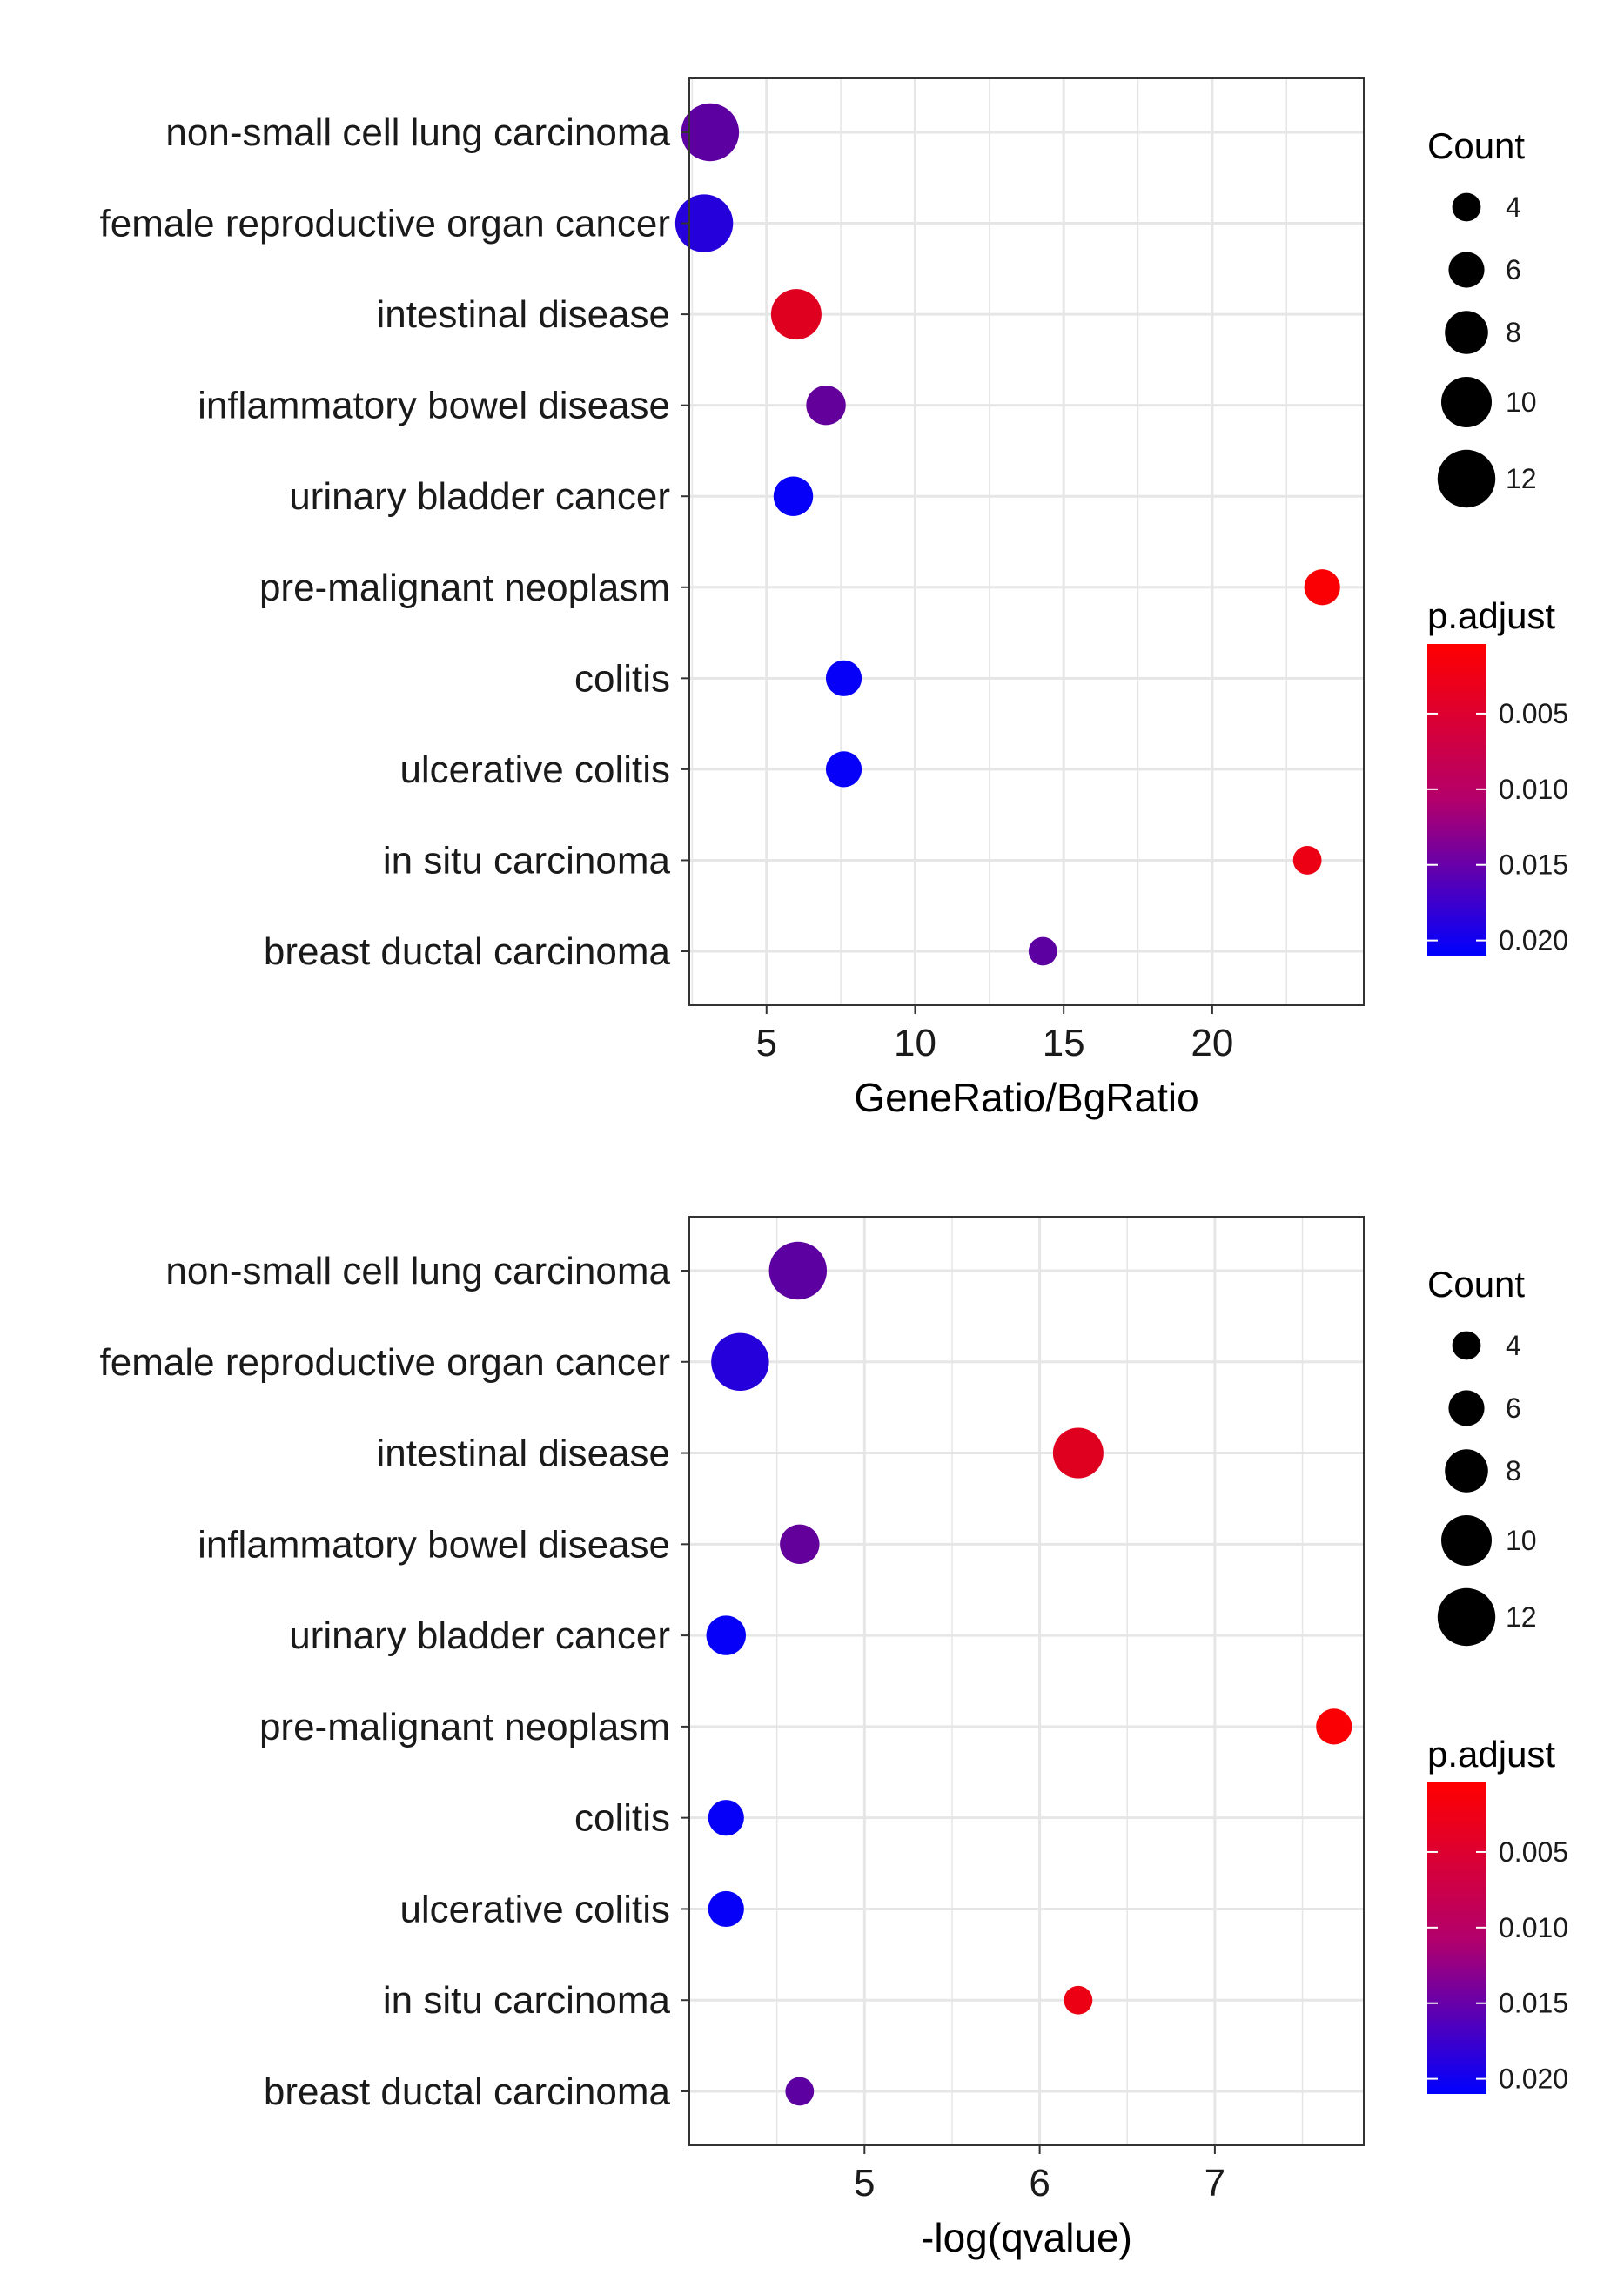 The image size is (1624, 2275). What do you see at coordinates (1026, 2237) in the screenshot?
I see `x-axis-title: -log(qvalue)` at bounding box center [1026, 2237].